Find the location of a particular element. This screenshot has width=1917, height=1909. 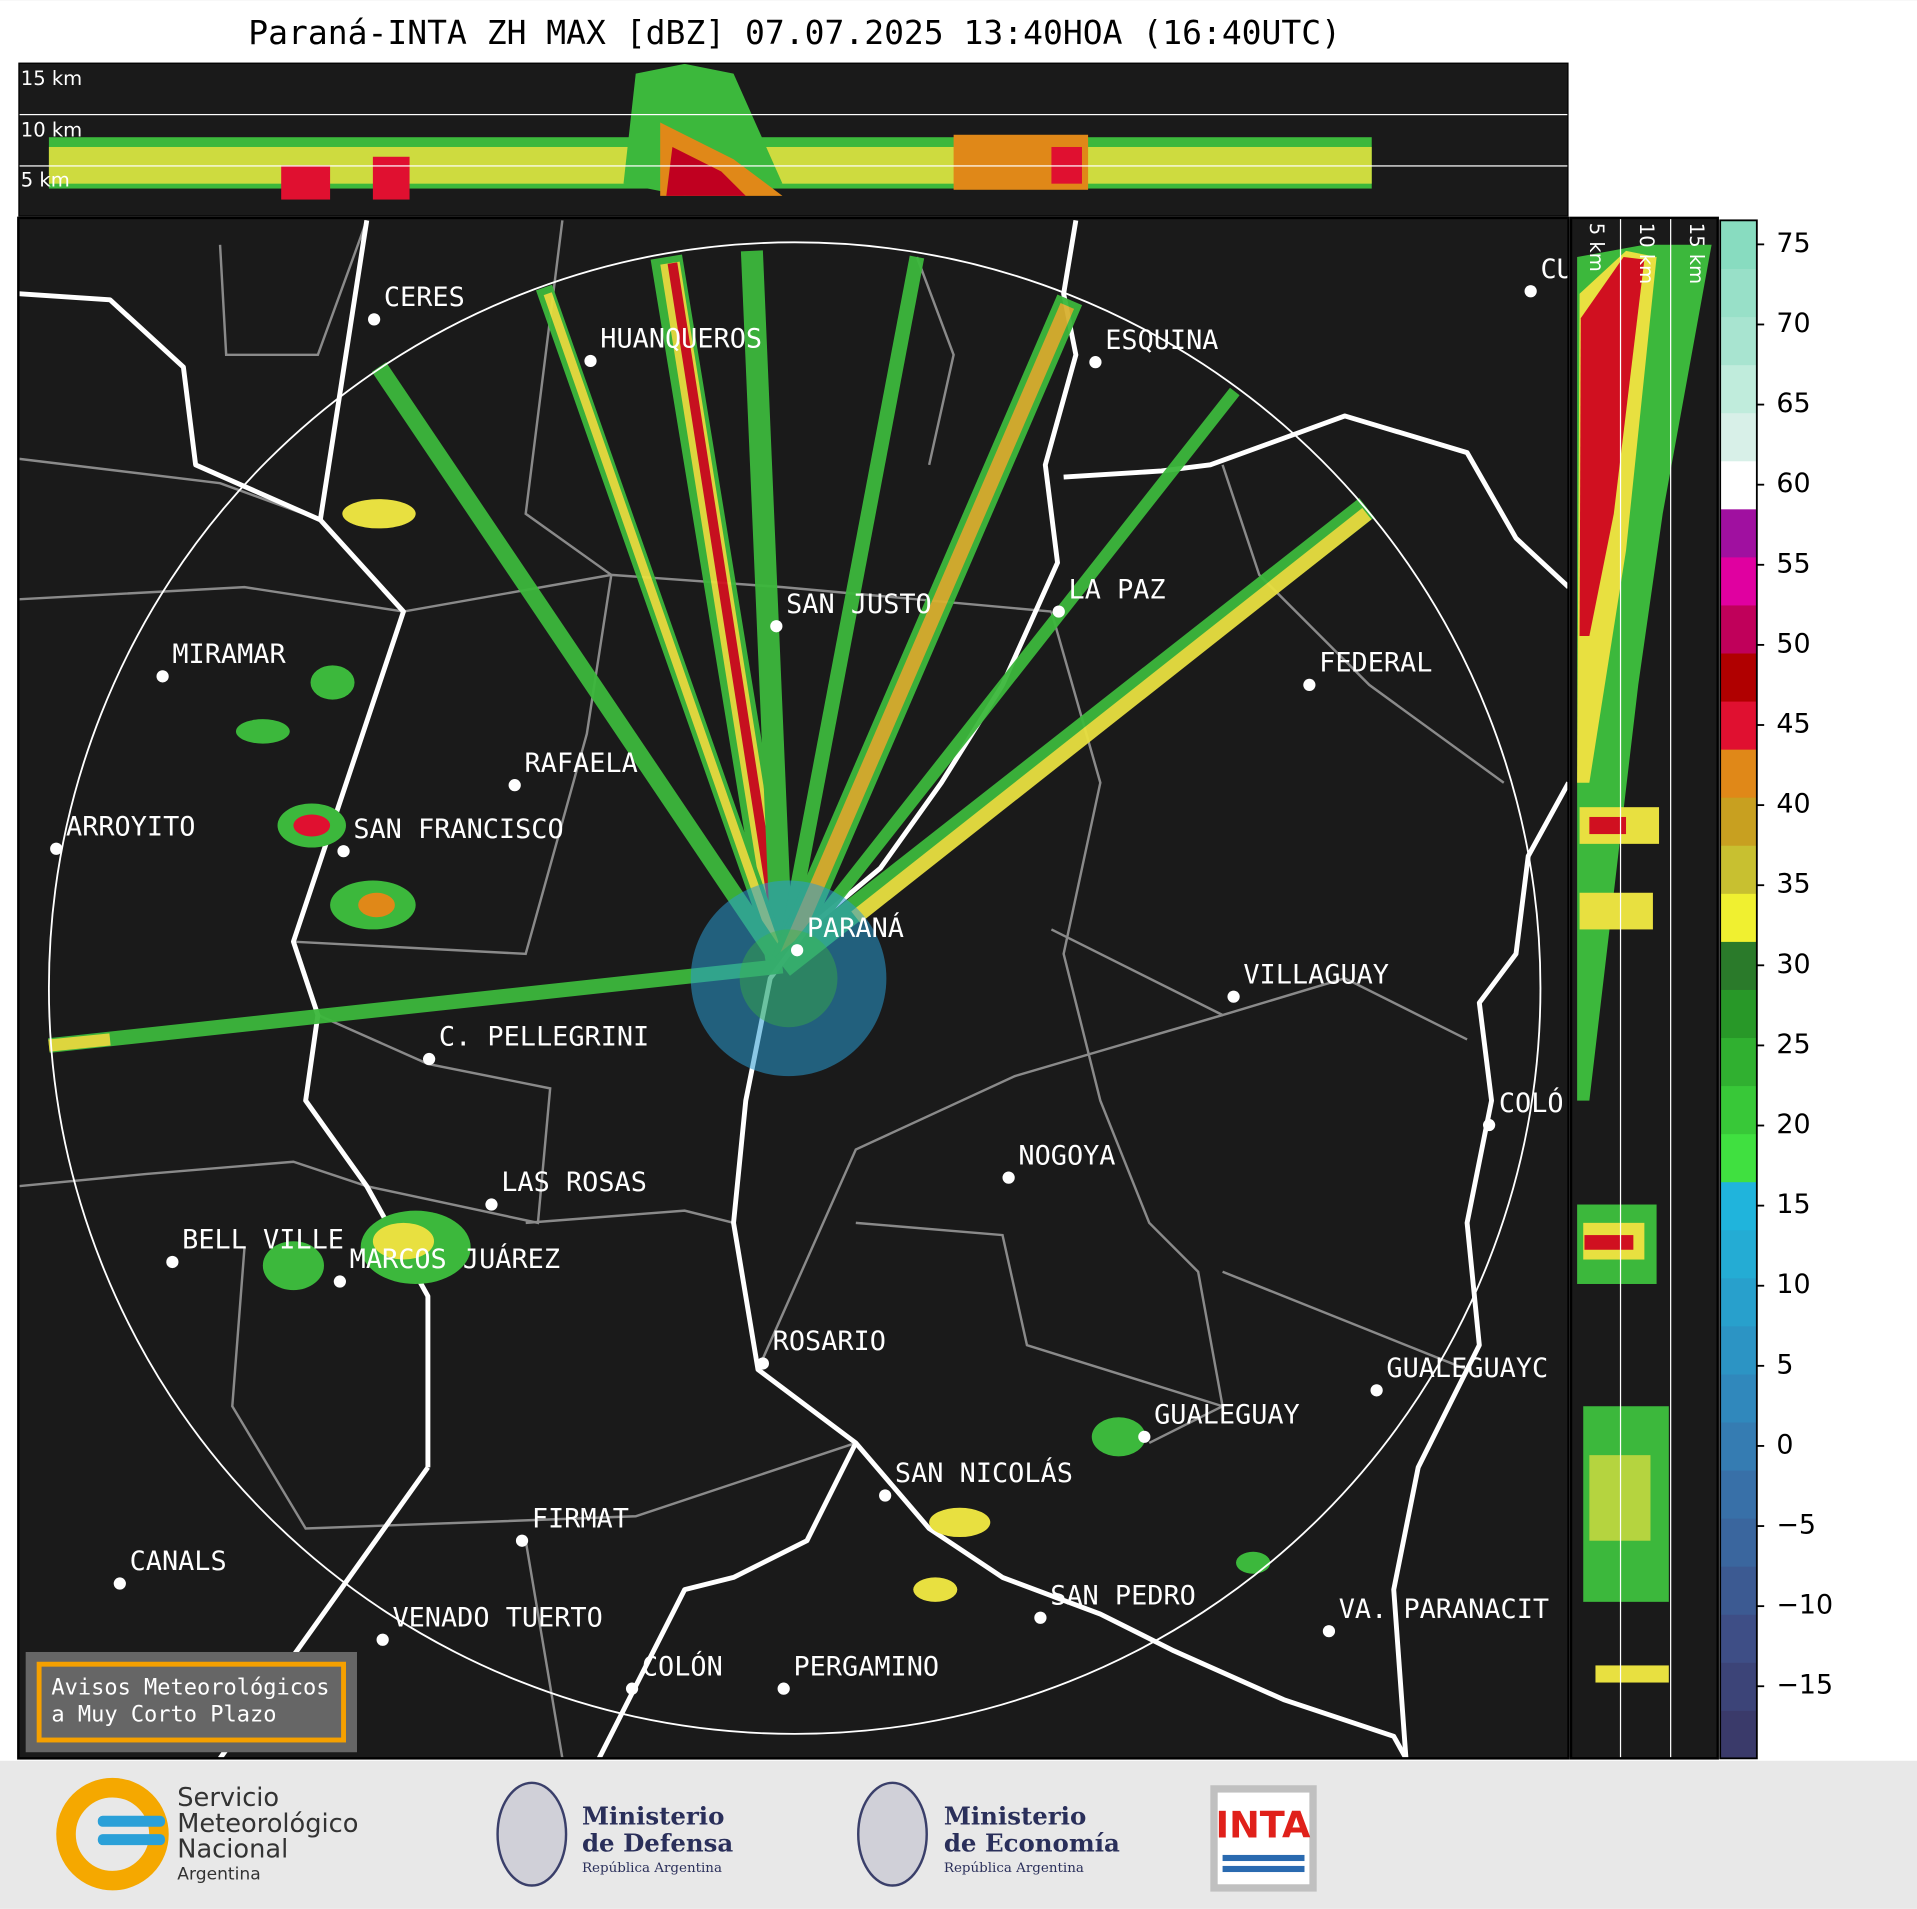

colorbar-tick-label: 45 is located at coordinates (1793, 723).